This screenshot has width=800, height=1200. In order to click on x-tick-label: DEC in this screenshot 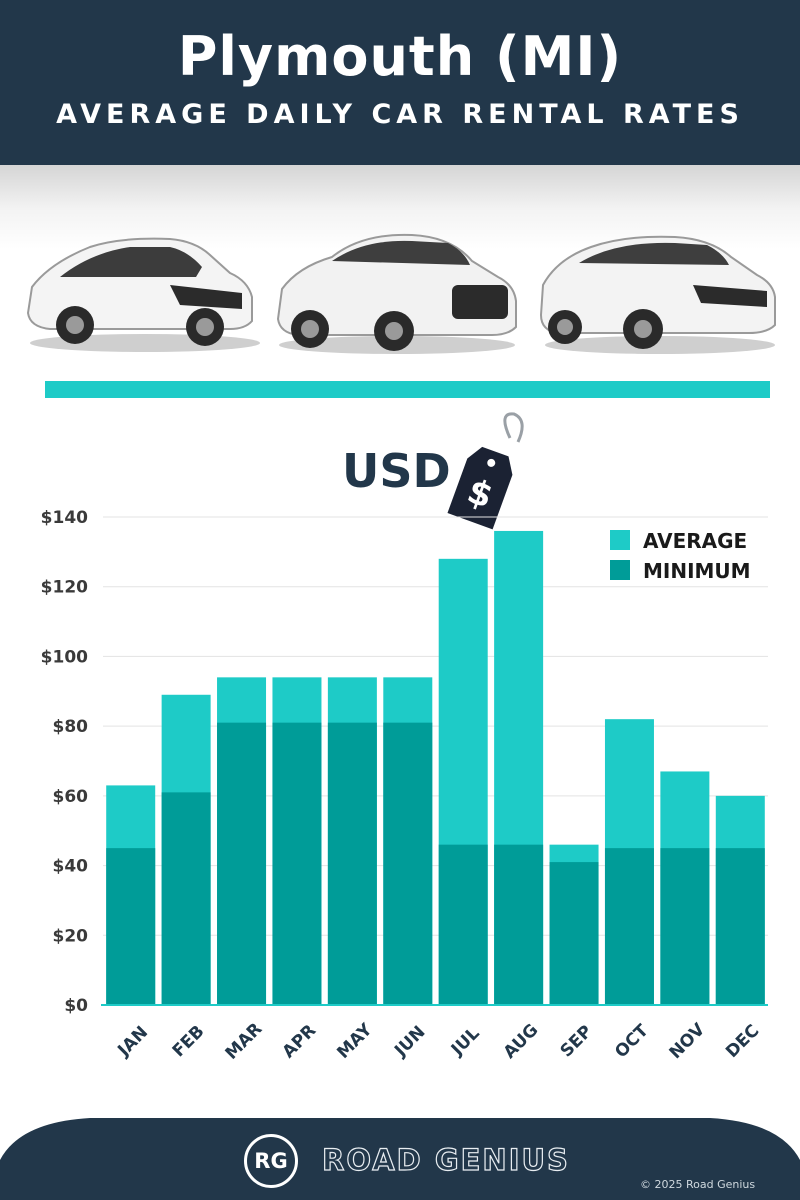, I will do `click(742, 1041)`.